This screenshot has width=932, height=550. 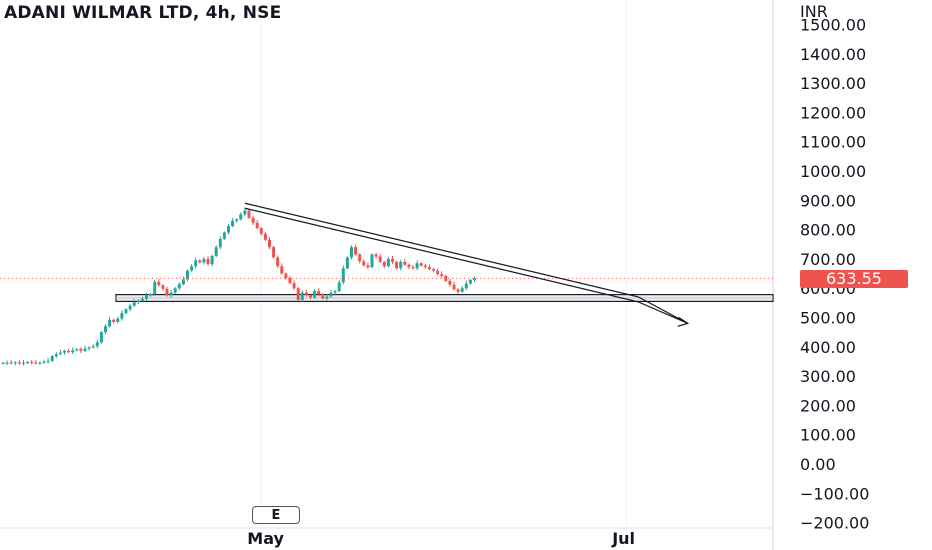 I want to click on support-zone-fill, so click(x=444, y=298).